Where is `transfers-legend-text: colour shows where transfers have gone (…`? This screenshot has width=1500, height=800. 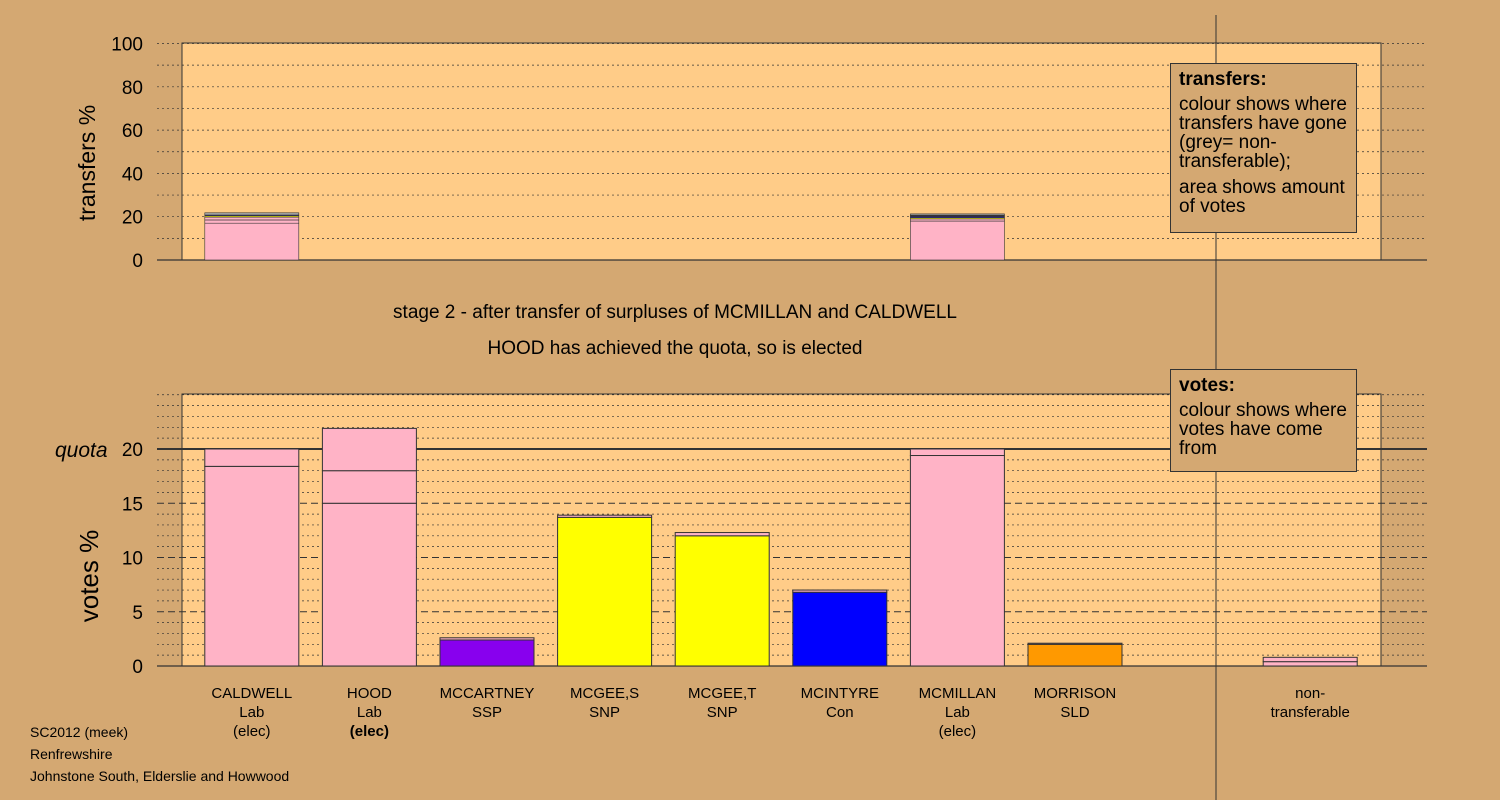 transfers-legend-text: colour shows where transfers have gone (… is located at coordinates (1263, 133).